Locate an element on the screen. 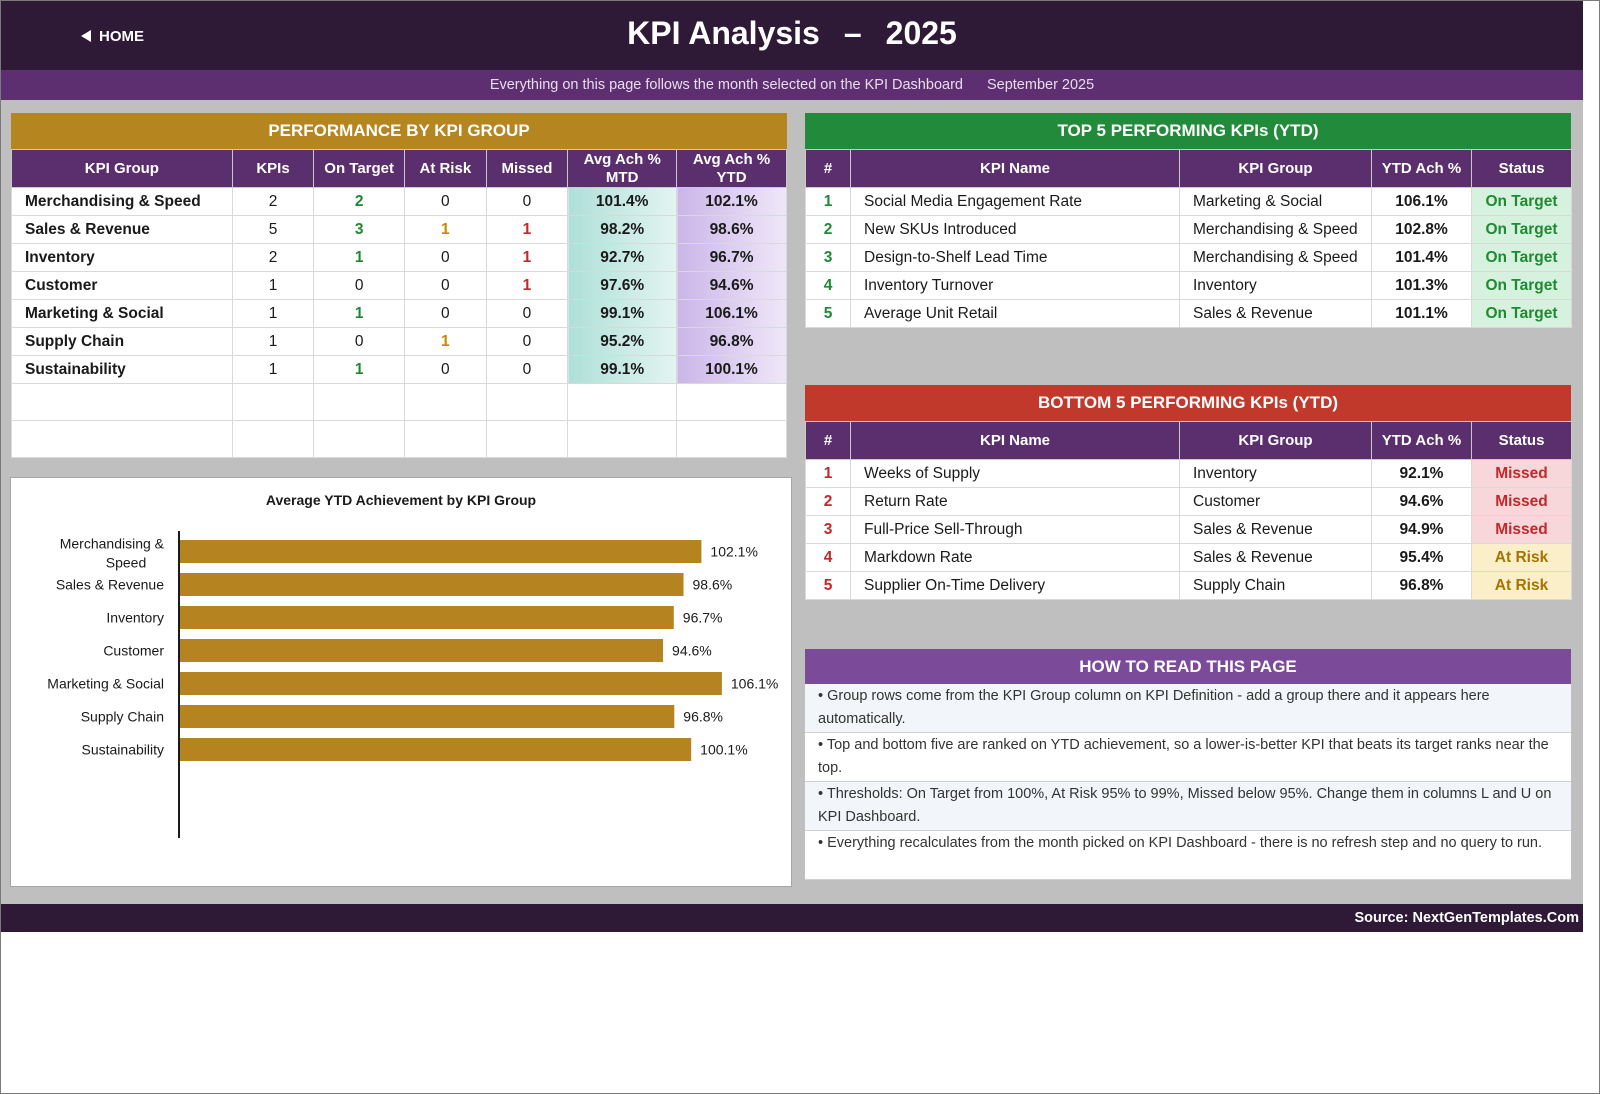  title-text: KPI Analysis is located at coordinates (723, 33).